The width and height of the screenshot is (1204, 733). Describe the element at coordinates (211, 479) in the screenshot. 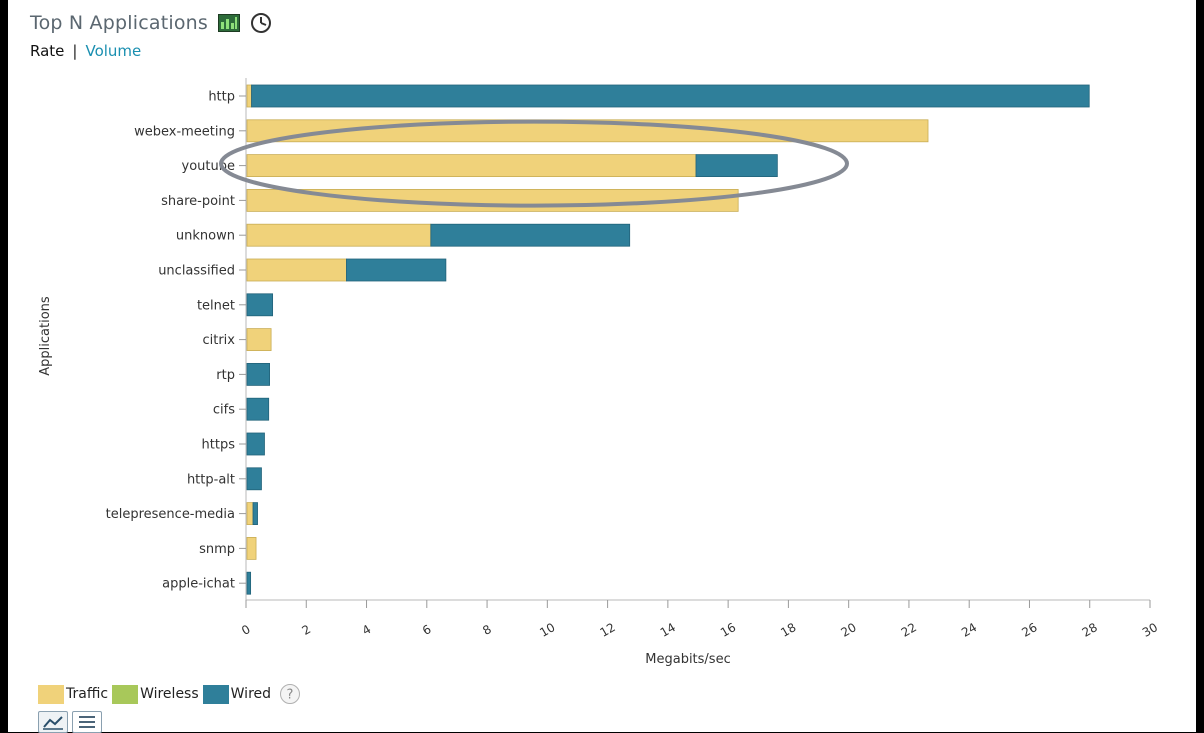

I see `y-tick-label: http-alt` at that location.